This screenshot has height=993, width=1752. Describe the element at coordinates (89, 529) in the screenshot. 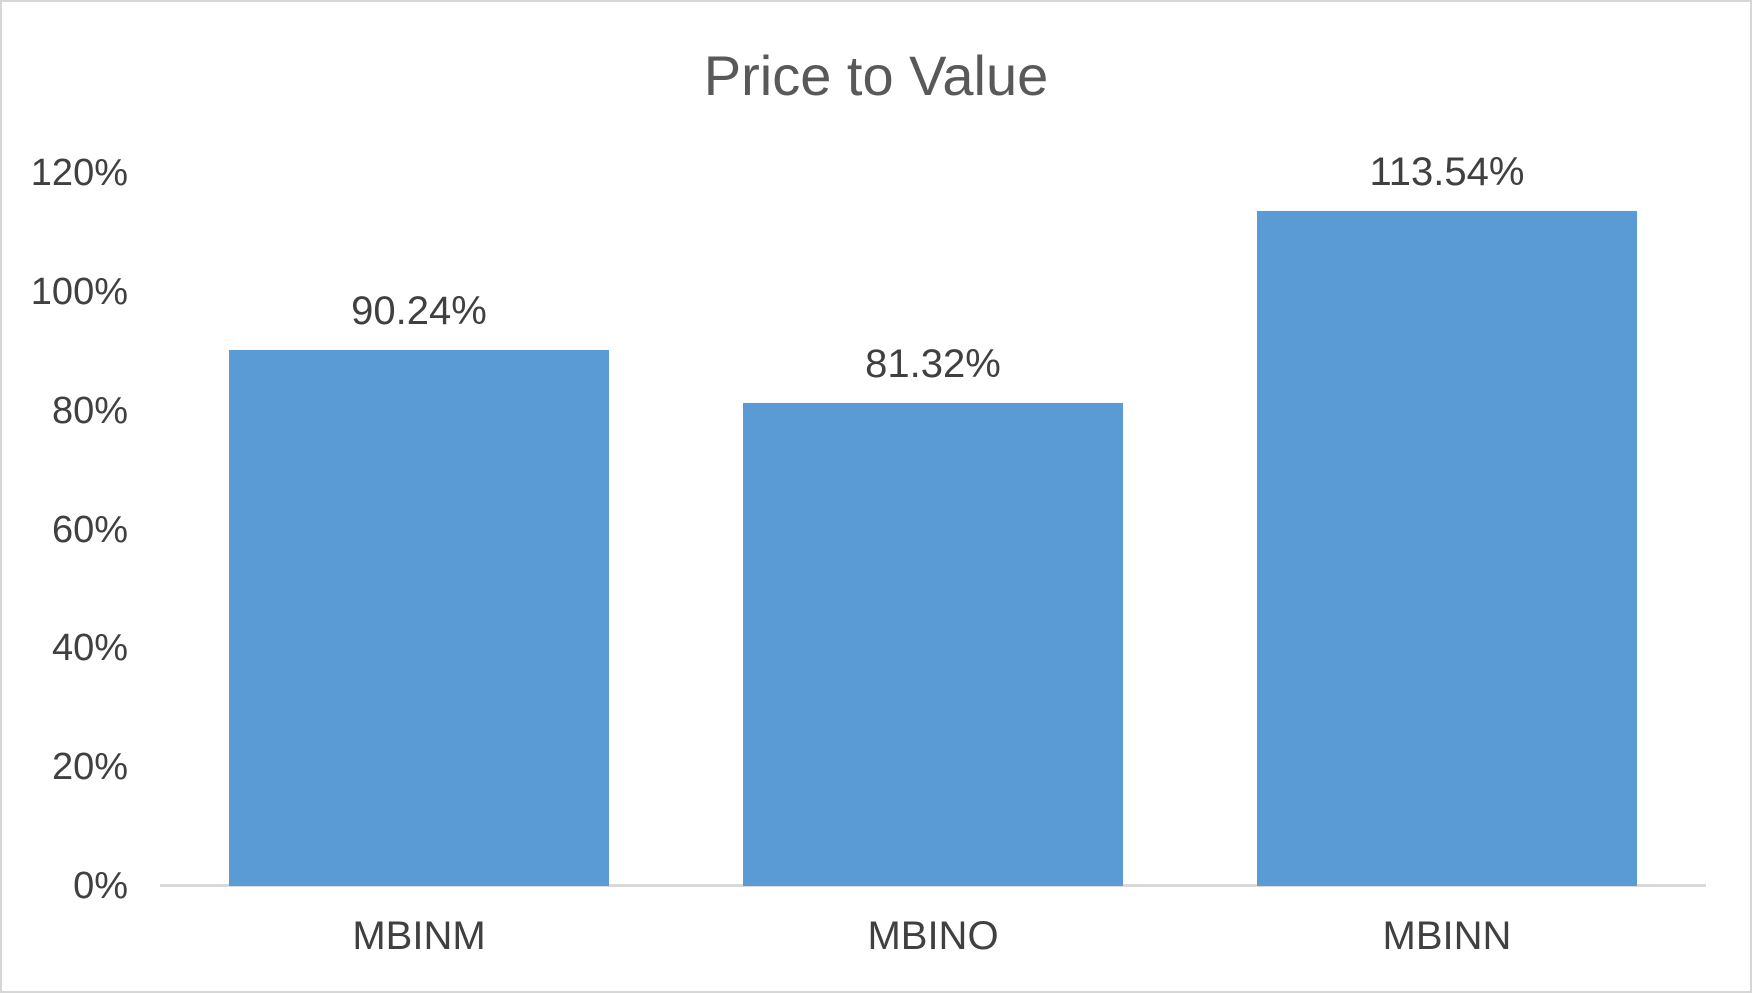

I see `y-axis-tick-label: 60%` at that location.